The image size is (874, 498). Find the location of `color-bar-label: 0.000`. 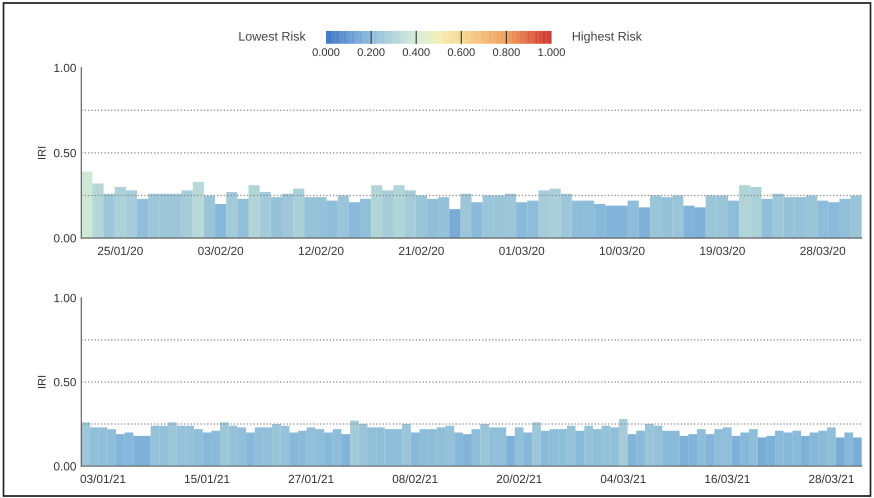

color-bar-label: 0.000 is located at coordinates (326, 52).